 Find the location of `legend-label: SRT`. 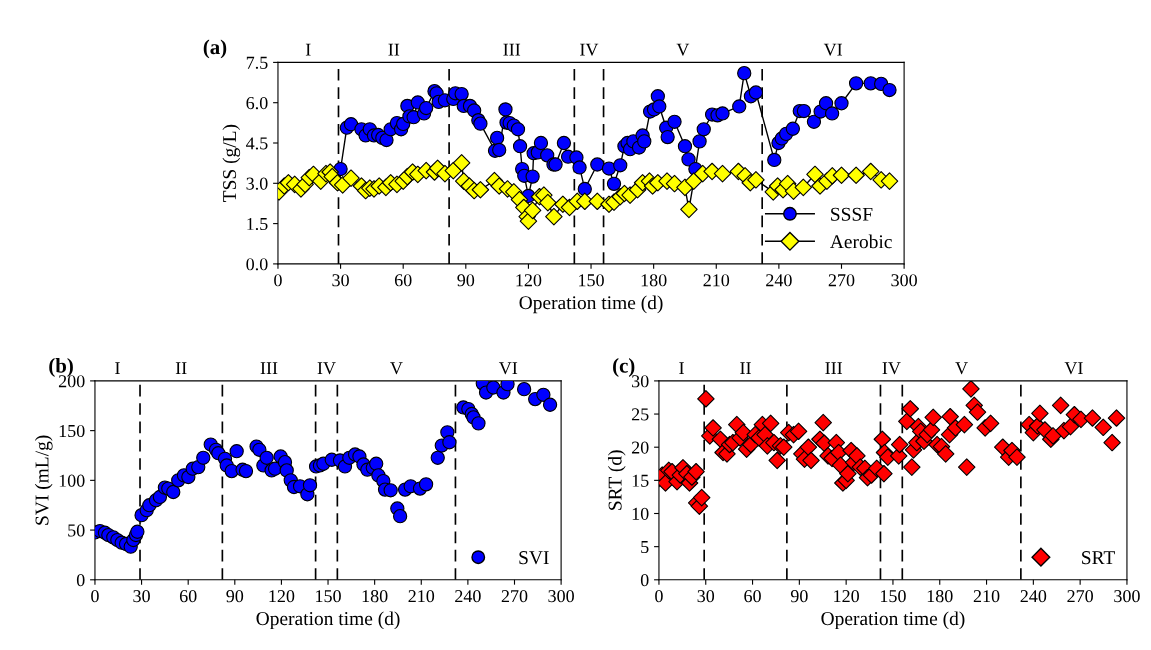

legend-label: SRT is located at coordinates (1098, 558).